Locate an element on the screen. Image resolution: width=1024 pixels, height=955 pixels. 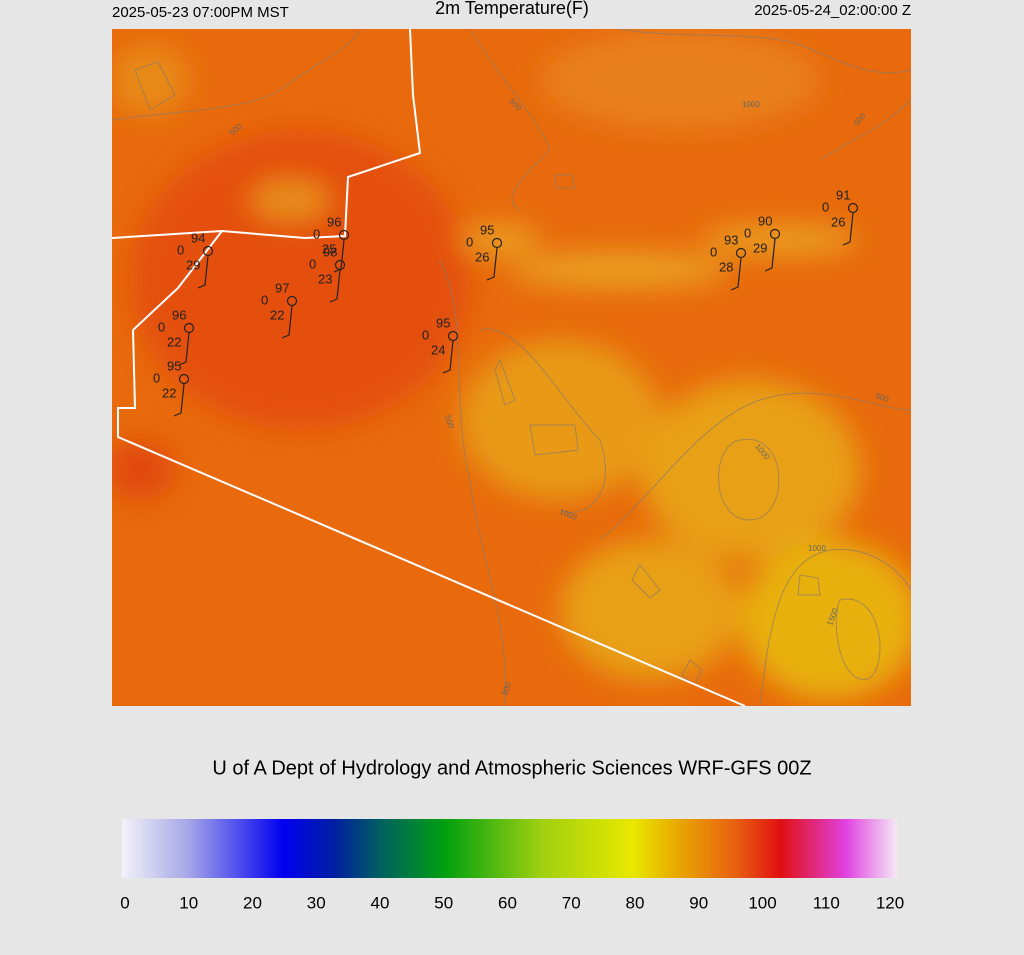
station: 95 026 is located at coordinates (484, 251).